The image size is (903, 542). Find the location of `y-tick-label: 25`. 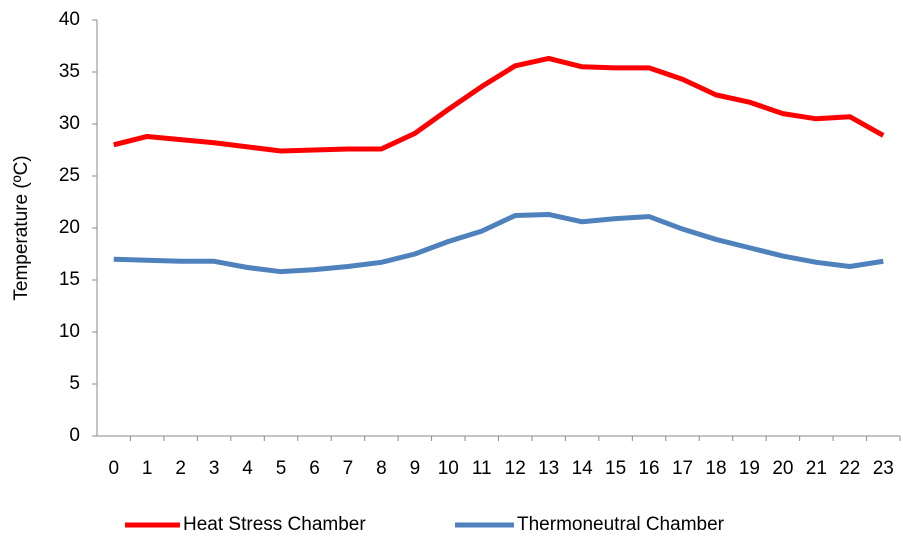

y-tick-label: 25 is located at coordinates (69, 175).